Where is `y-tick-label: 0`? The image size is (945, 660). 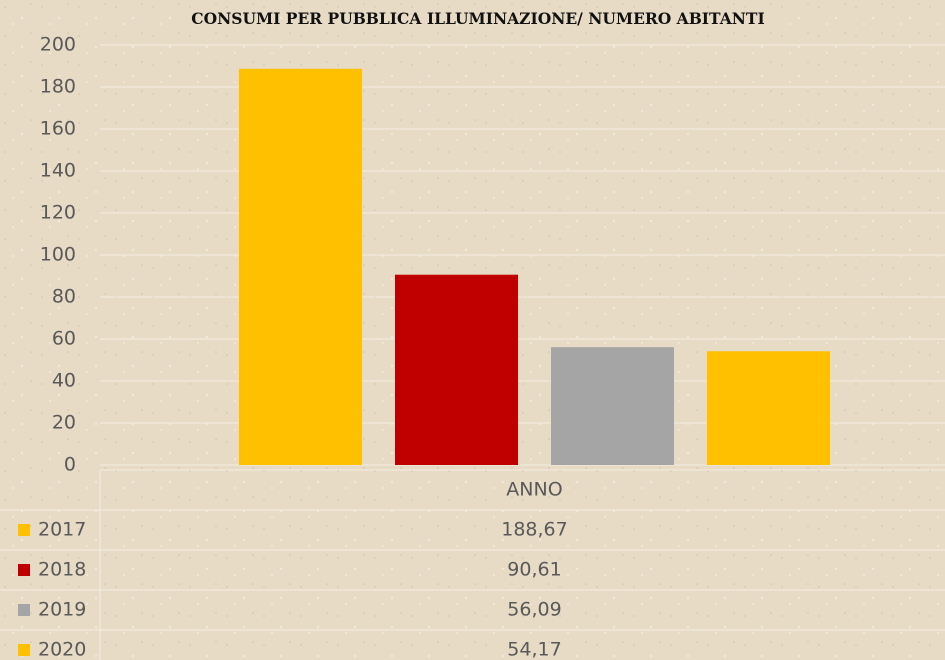
y-tick-label: 0 is located at coordinates (70, 465).